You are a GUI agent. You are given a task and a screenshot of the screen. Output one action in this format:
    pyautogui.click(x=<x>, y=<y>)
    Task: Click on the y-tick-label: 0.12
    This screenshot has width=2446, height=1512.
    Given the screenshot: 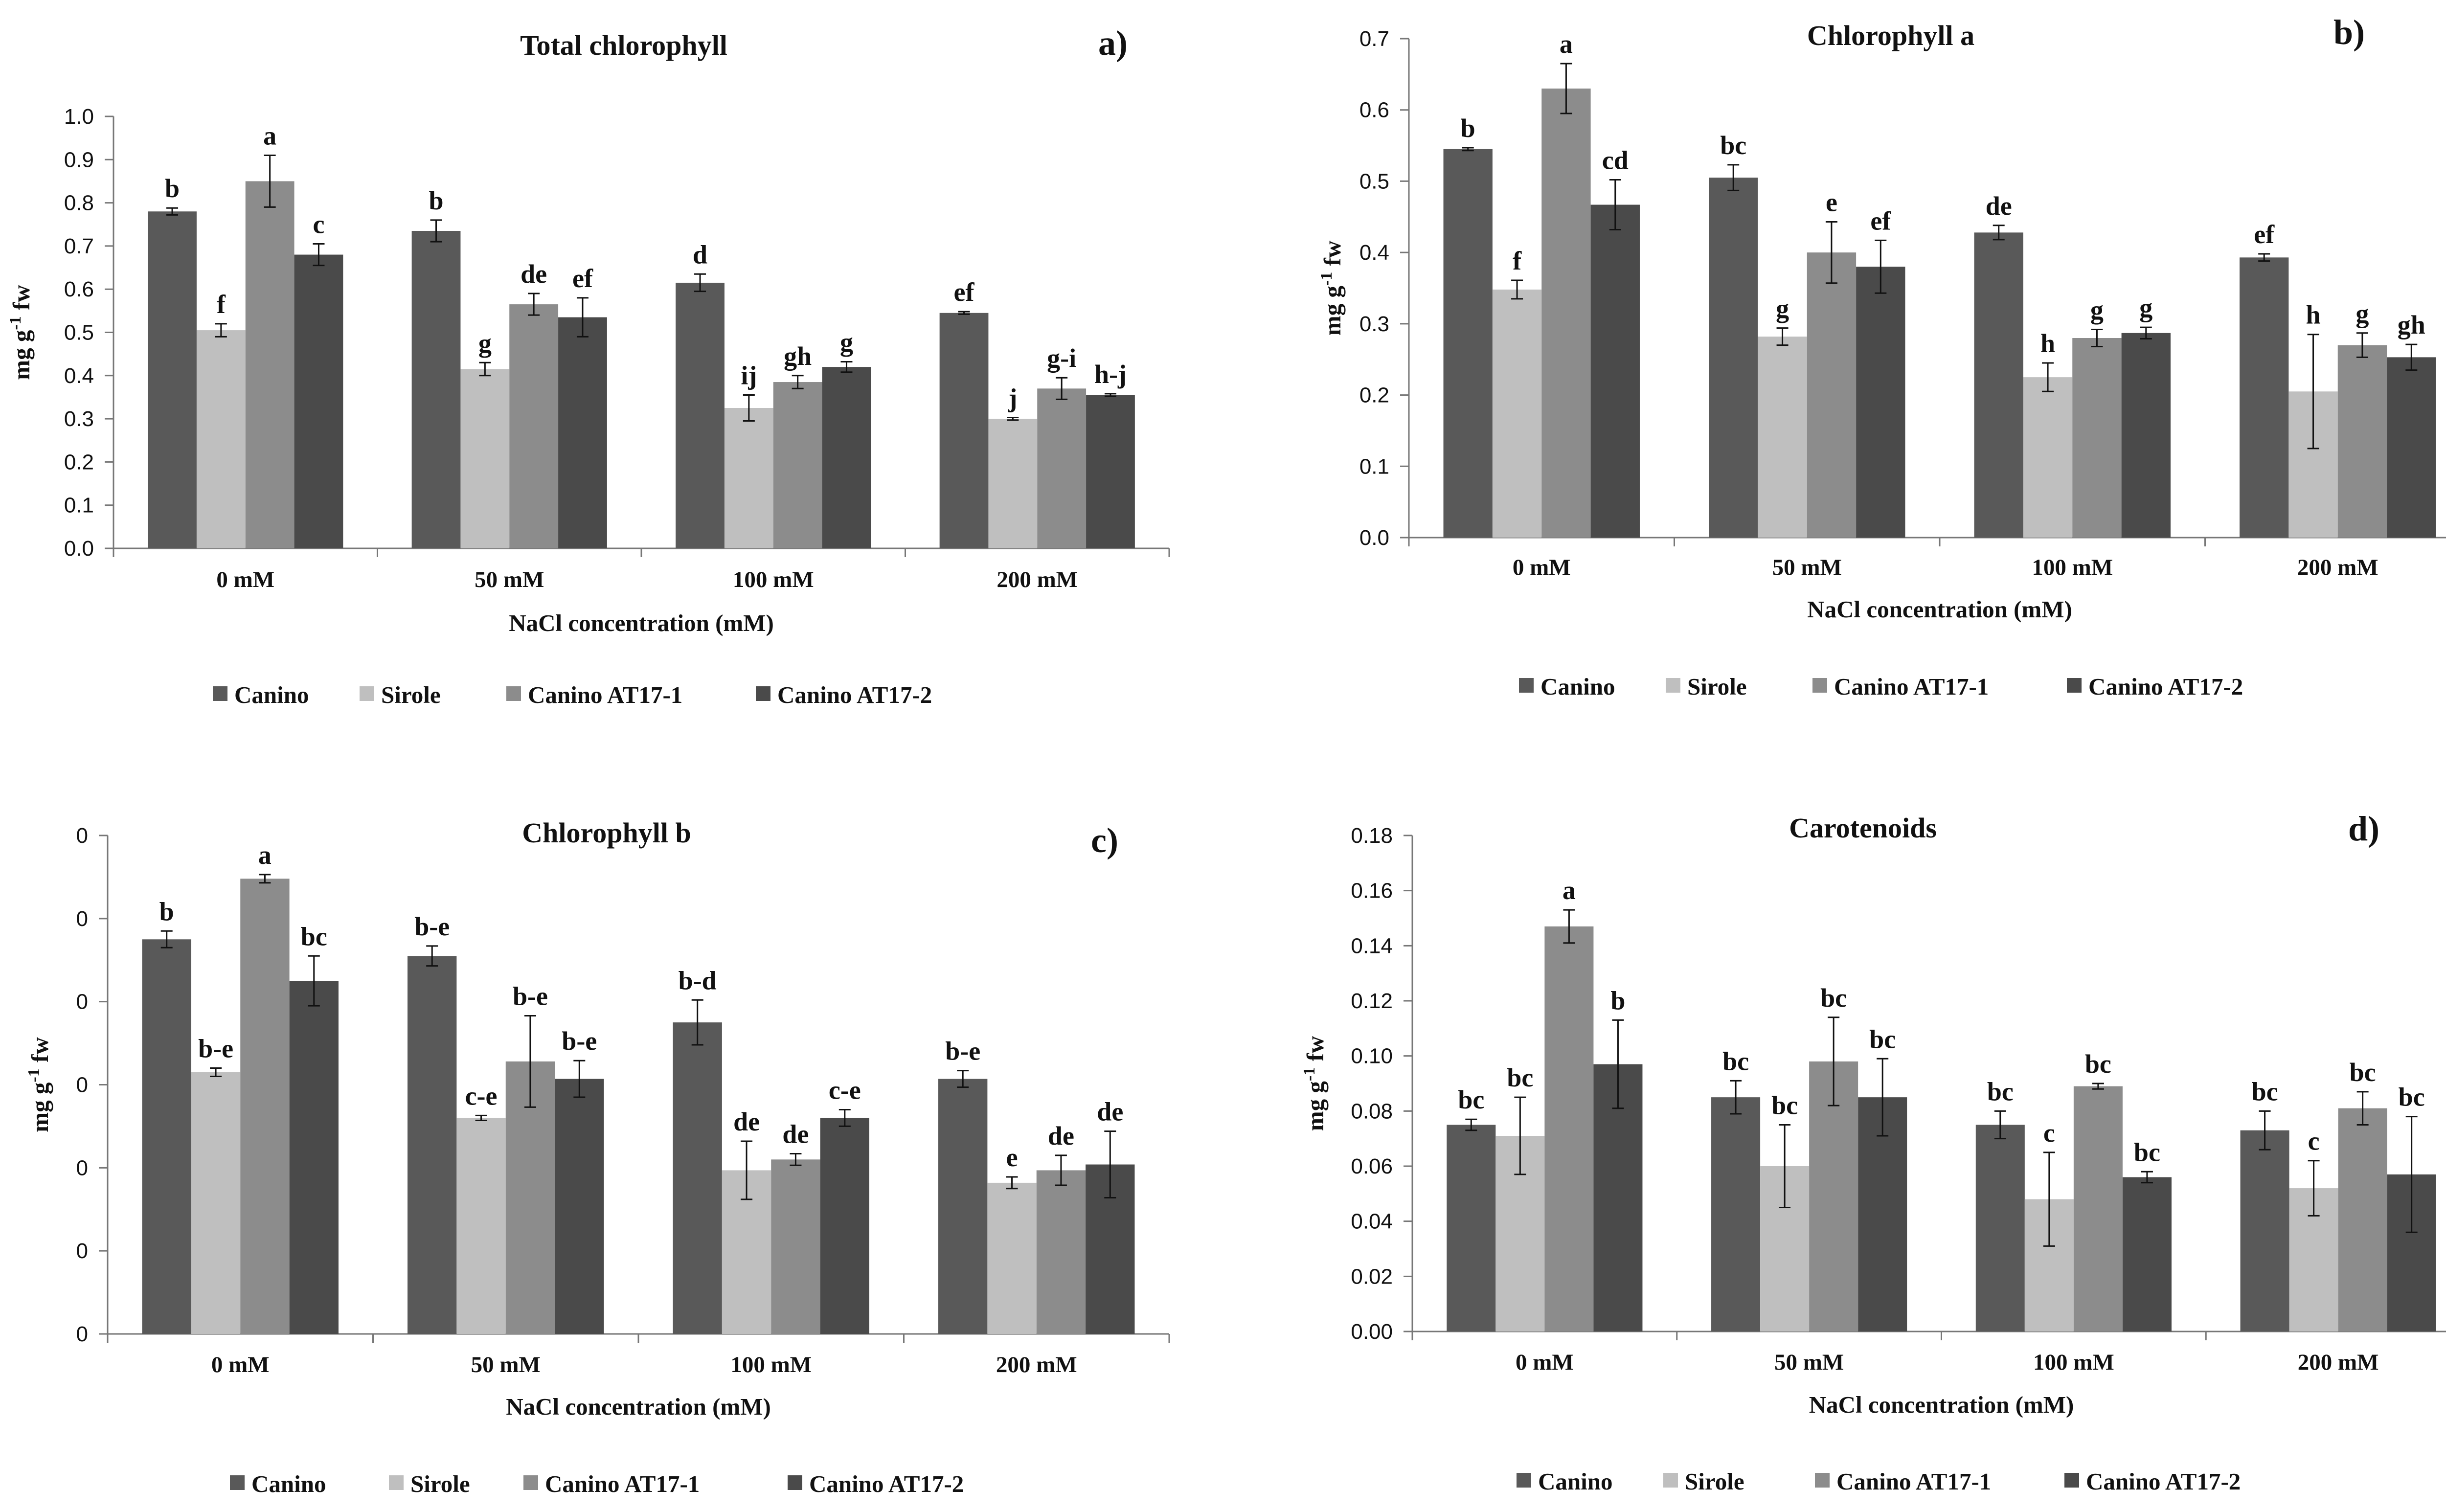 What is the action you would take?
    pyautogui.click(x=1372, y=1001)
    